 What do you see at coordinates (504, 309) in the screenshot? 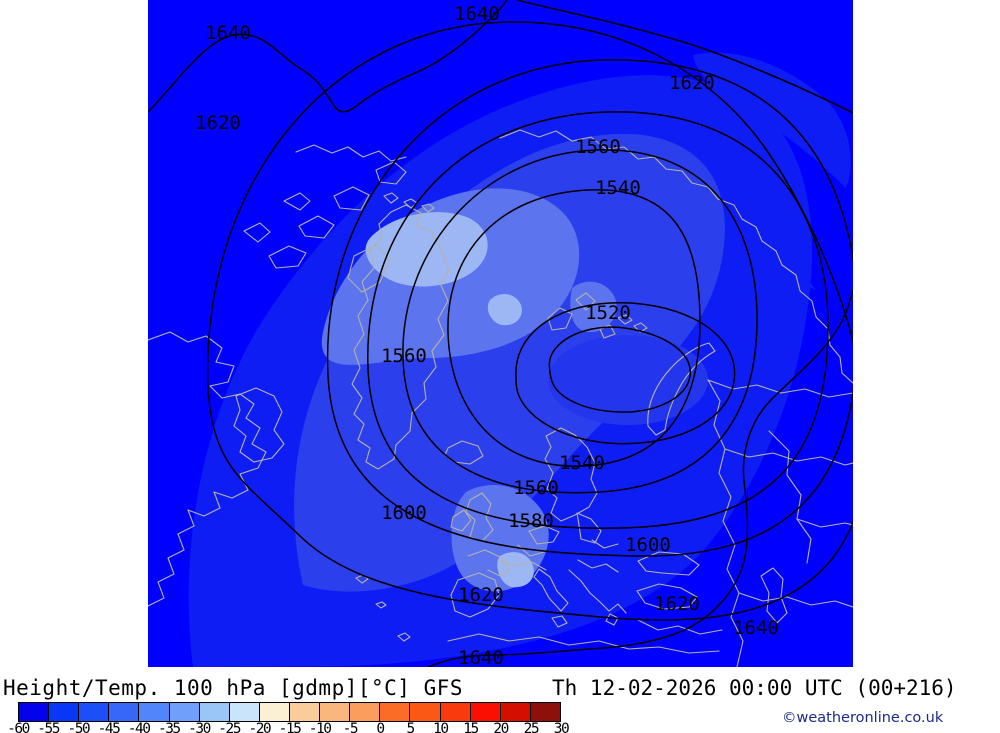
I see `shading-band-5-spot` at bounding box center [504, 309].